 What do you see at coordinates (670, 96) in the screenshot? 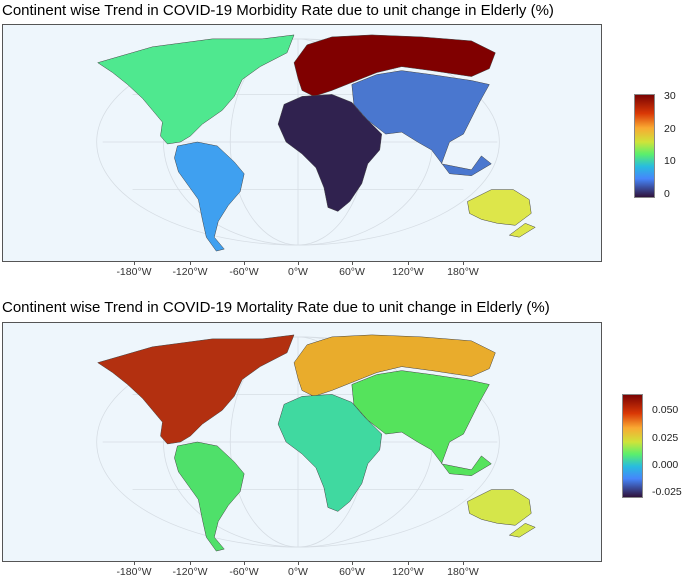
I see `legend-label: 30` at bounding box center [670, 96].